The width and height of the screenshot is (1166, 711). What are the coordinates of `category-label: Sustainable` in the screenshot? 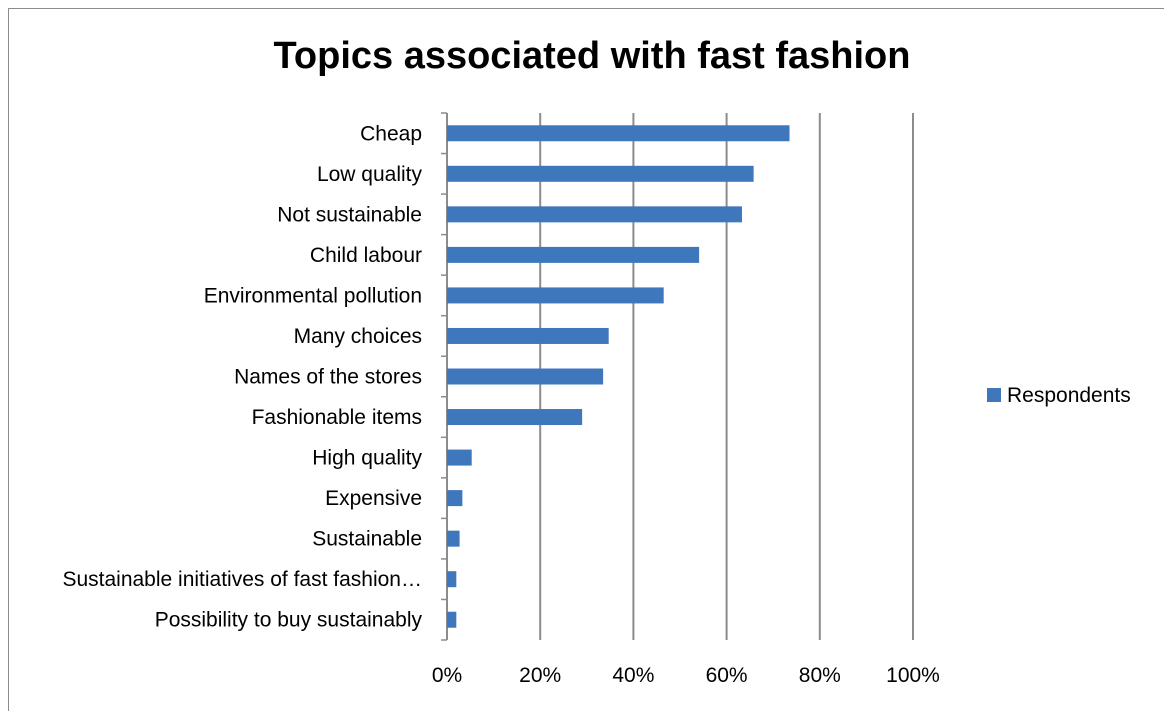 It's located at (367, 539).